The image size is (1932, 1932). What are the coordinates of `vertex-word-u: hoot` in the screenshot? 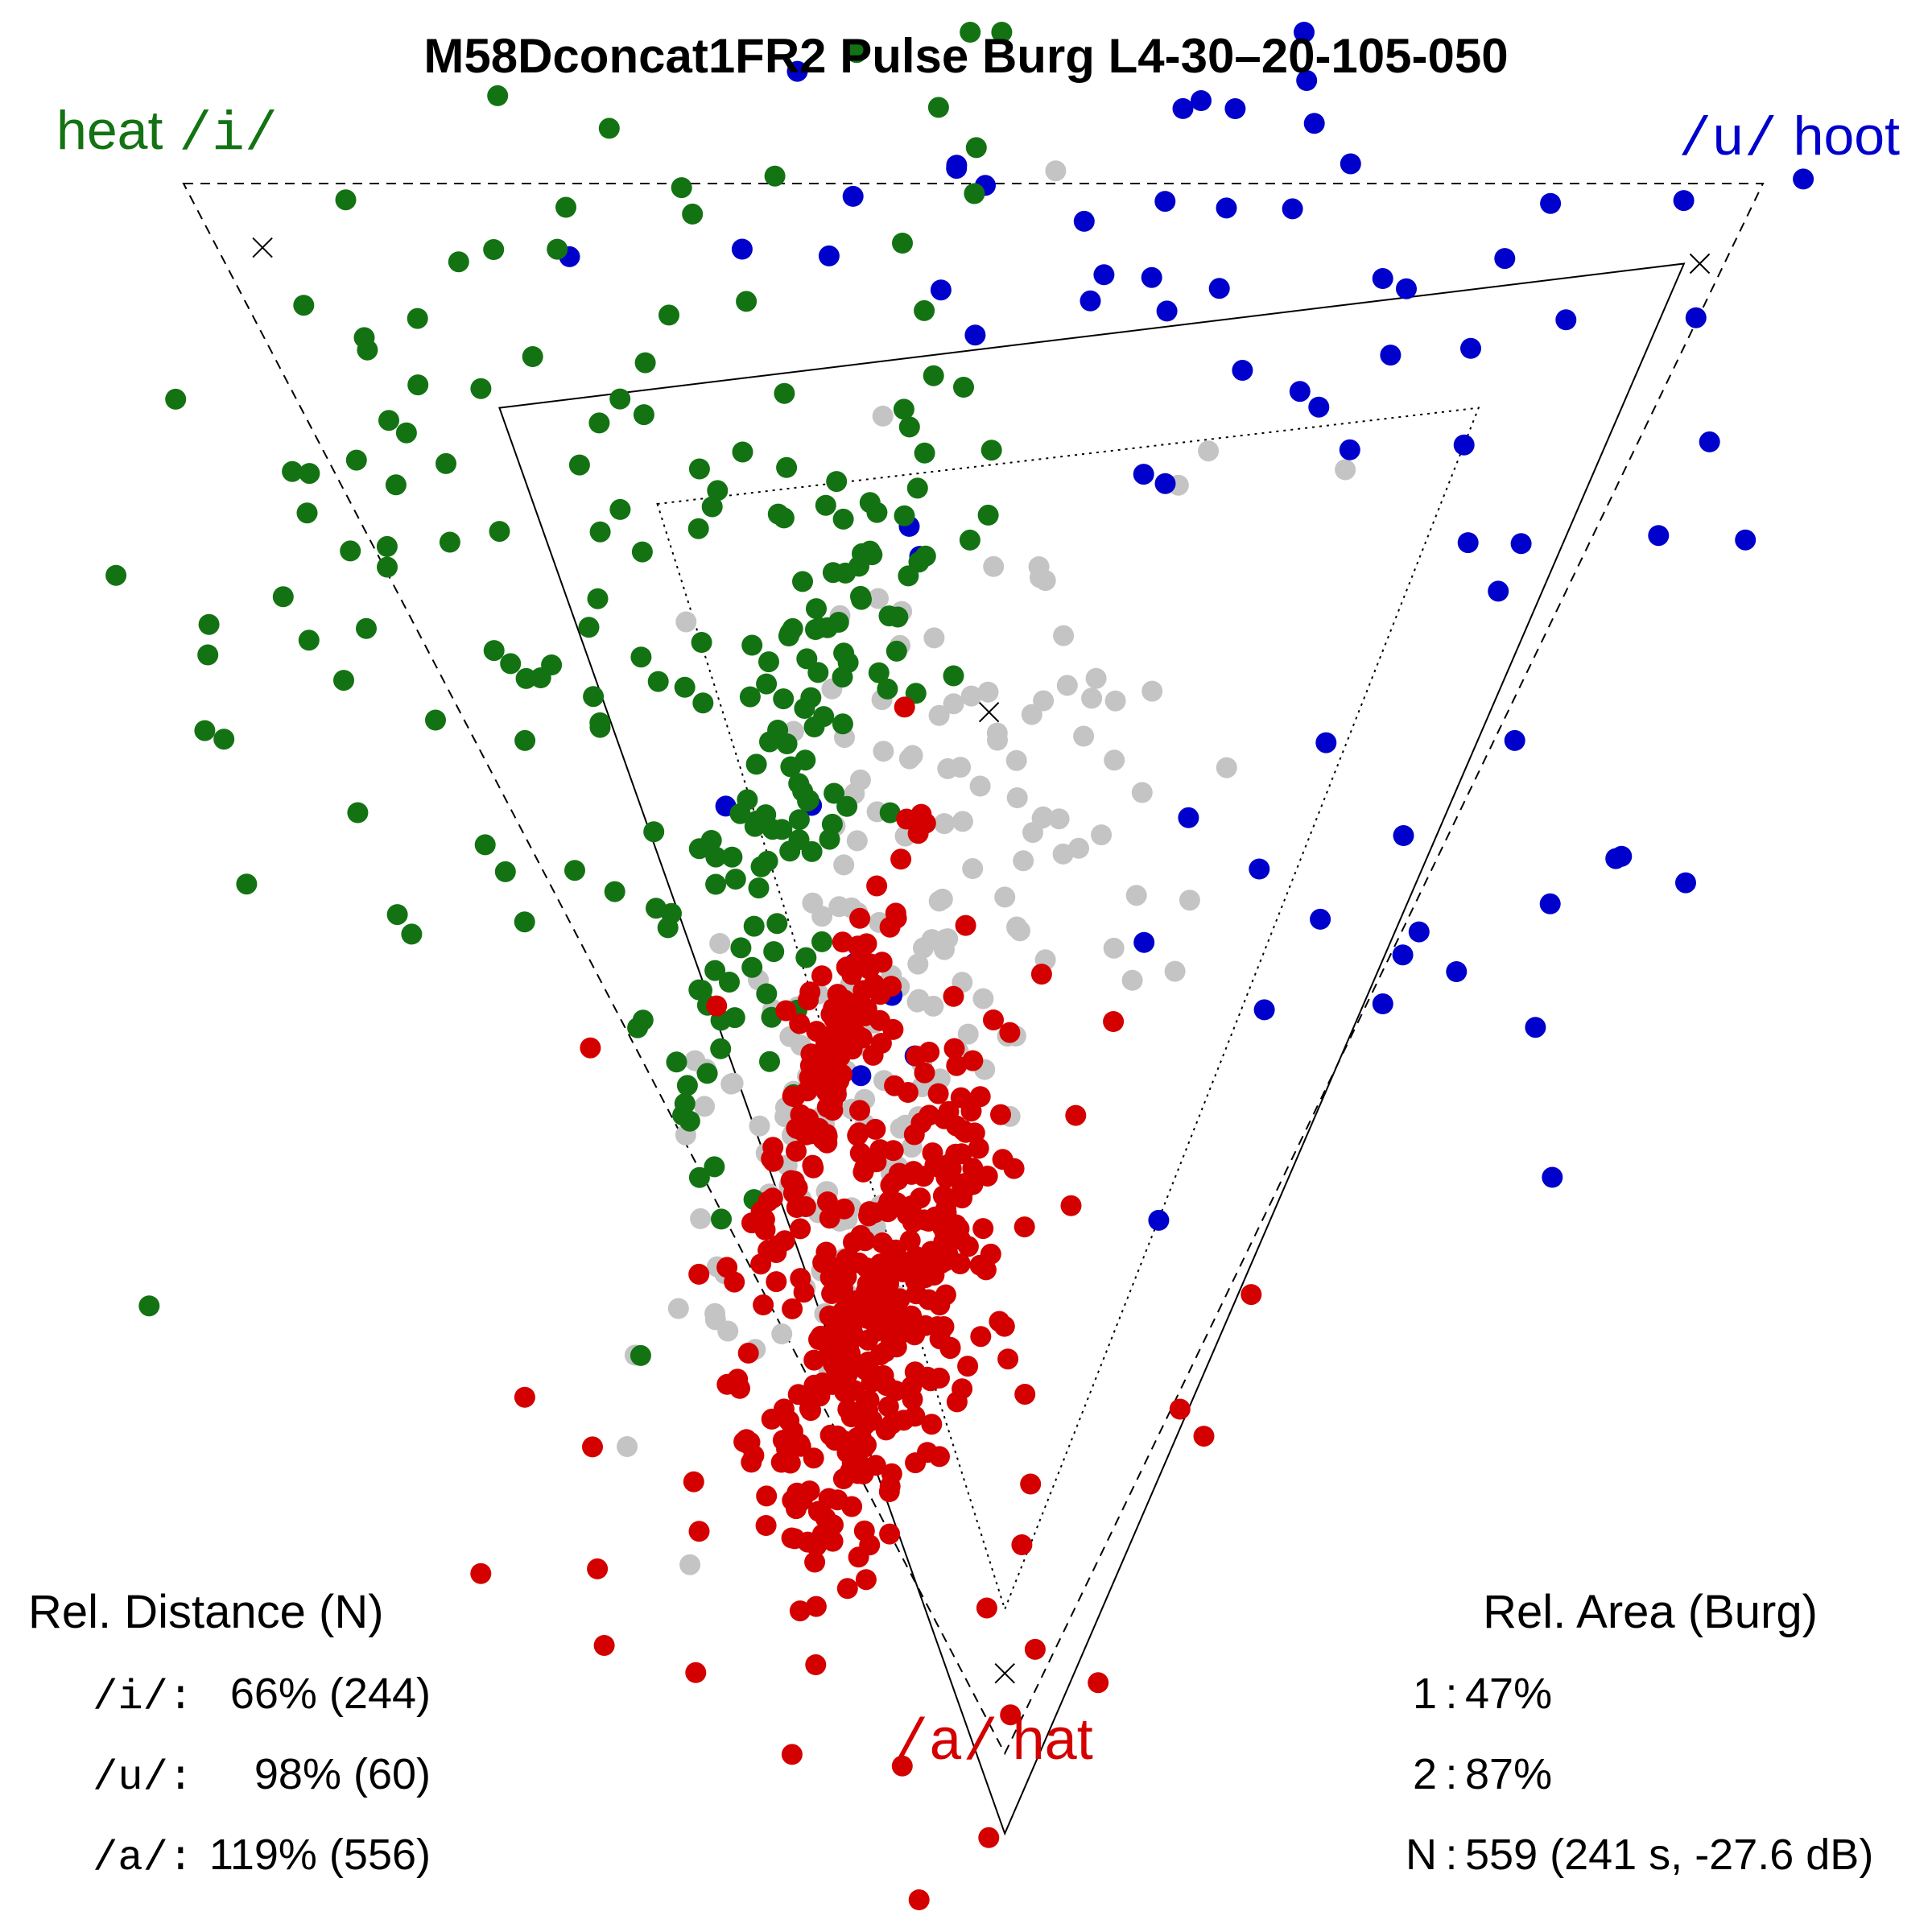 It's located at (1847, 136).